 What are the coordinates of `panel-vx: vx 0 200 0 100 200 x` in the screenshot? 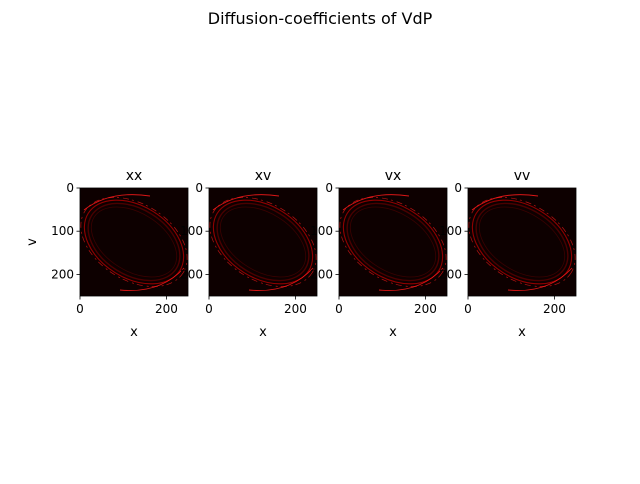 It's located at (379, 254).